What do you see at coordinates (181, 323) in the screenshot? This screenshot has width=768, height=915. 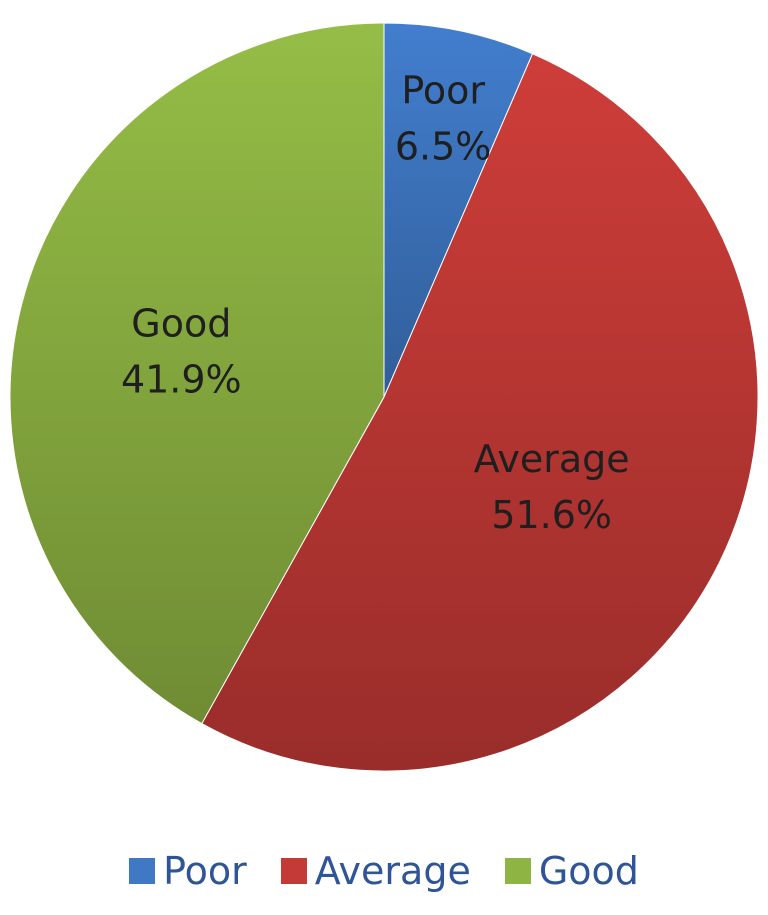 I see `slice-label-good-category: Good` at bounding box center [181, 323].